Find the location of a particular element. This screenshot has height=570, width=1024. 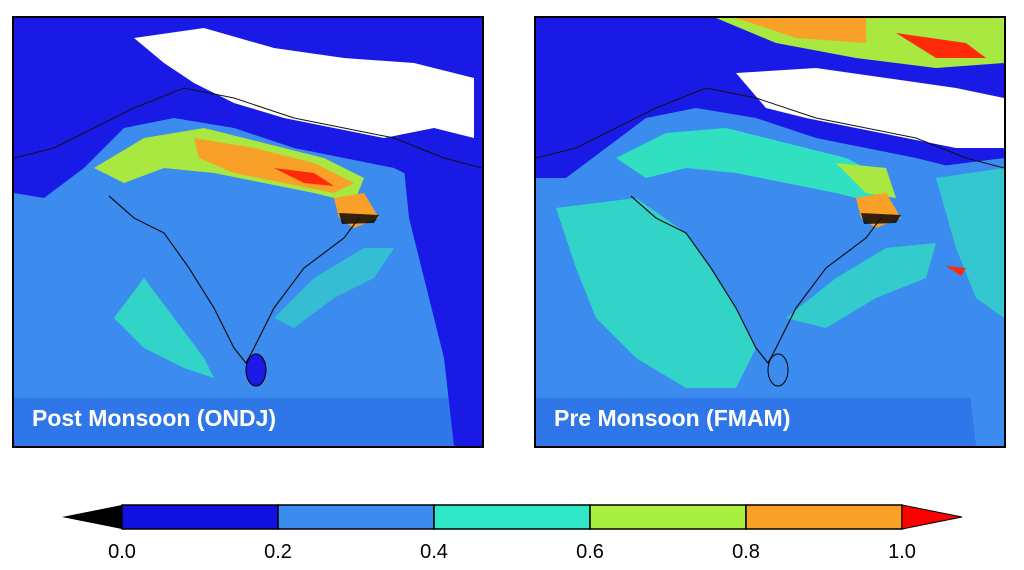

myanmar-peak is located at coordinates (956, 271).